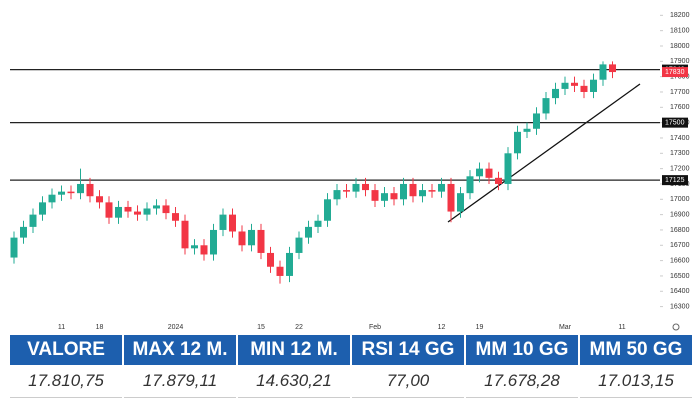 The width and height of the screenshot is (700, 400). I want to click on y-tick-label: 17600, so click(680, 107).